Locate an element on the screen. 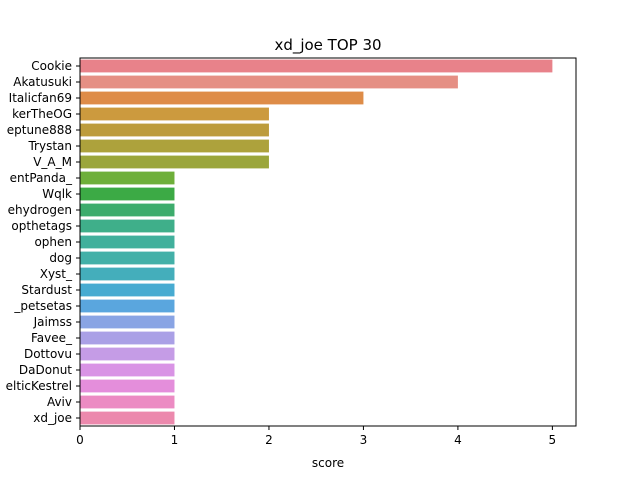 This screenshot has width=640, height=480. y-tick-label: dog is located at coordinates (60, 258).